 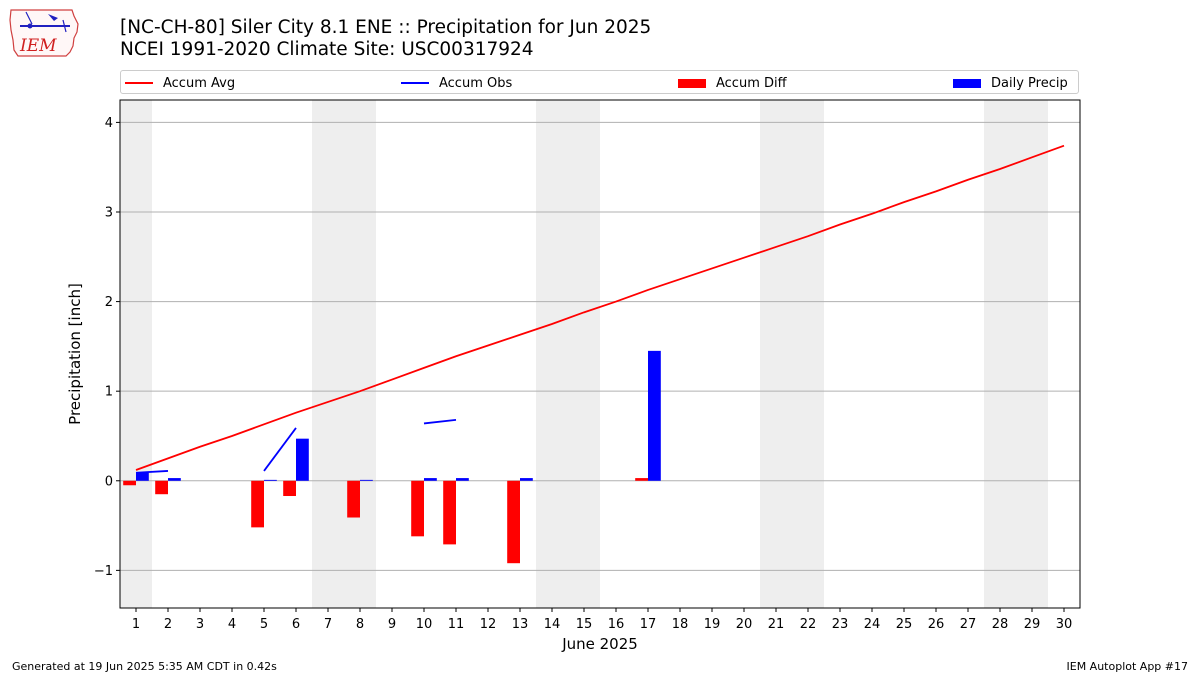 What do you see at coordinates (936, 624) in the screenshot?
I see `x-tick-label: 26` at bounding box center [936, 624].